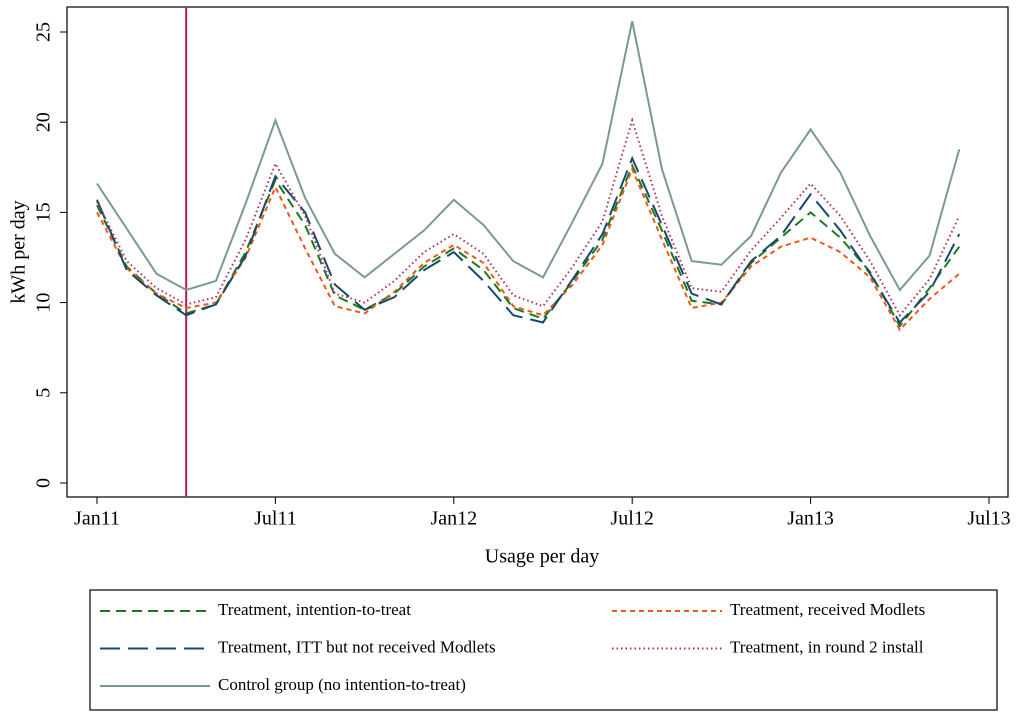 The height and width of the screenshot is (713, 1023). Describe the element at coordinates (275, 519) in the screenshot. I see `x-tick-label: Jul11` at that location.